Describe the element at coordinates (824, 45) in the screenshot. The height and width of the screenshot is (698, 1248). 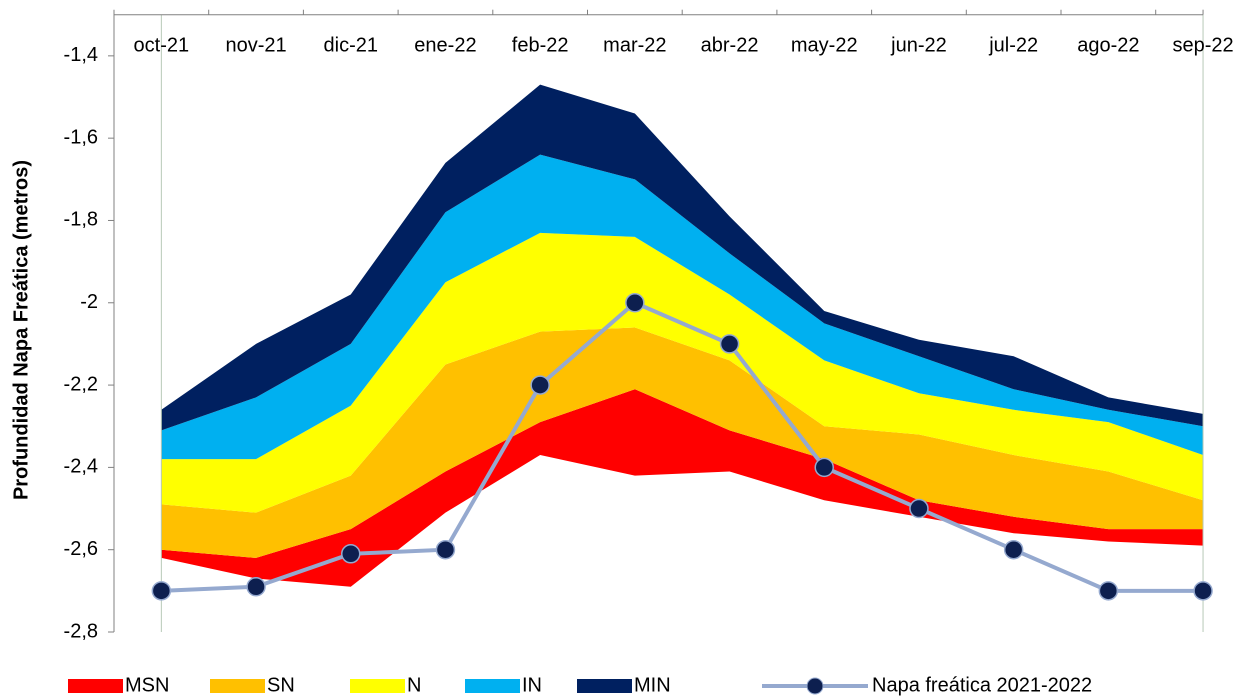
I see `x-tick-label: may-22` at that location.